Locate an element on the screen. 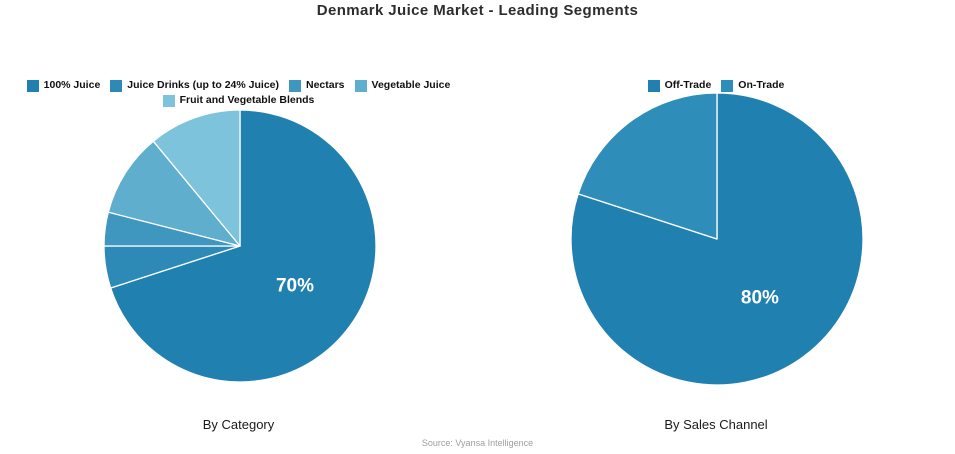  legend-item: Nectars is located at coordinates (317, 85).